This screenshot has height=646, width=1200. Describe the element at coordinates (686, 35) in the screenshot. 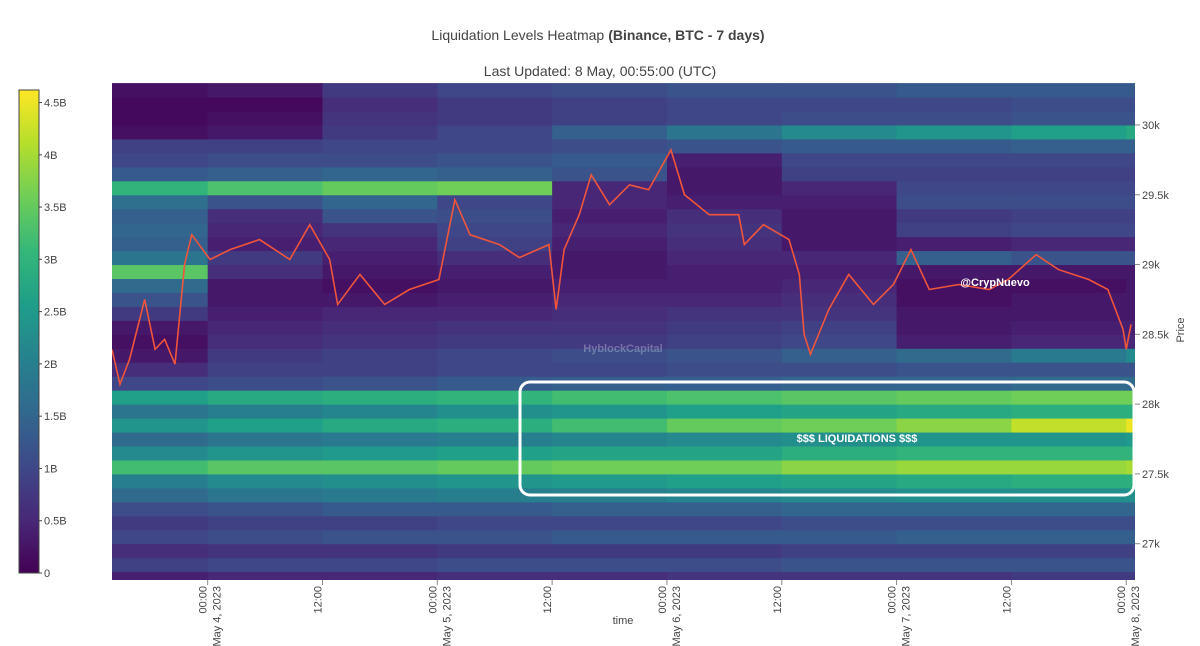

I see `title-detail: (Binance, BTC - 7 days)` at that location.